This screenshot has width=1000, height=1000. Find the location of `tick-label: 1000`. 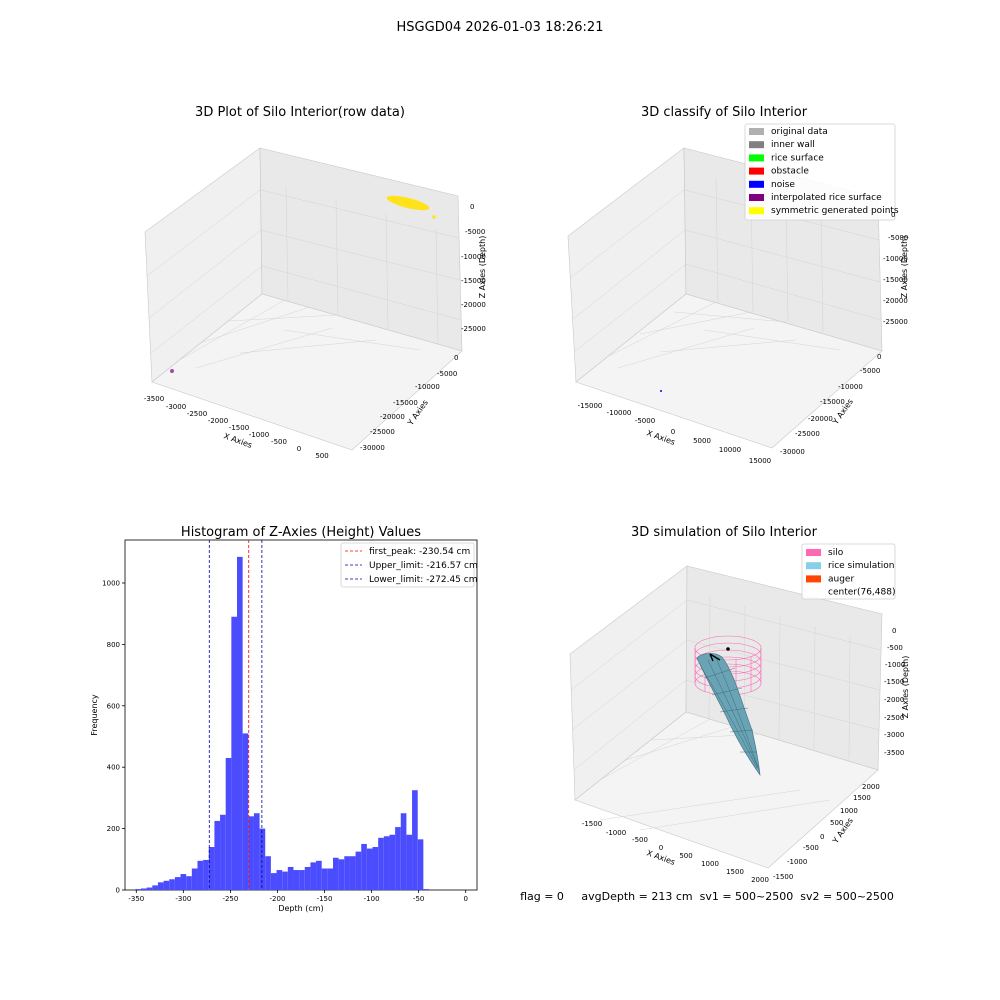

tick-label: 1000 is located at coordinates (710, 864).